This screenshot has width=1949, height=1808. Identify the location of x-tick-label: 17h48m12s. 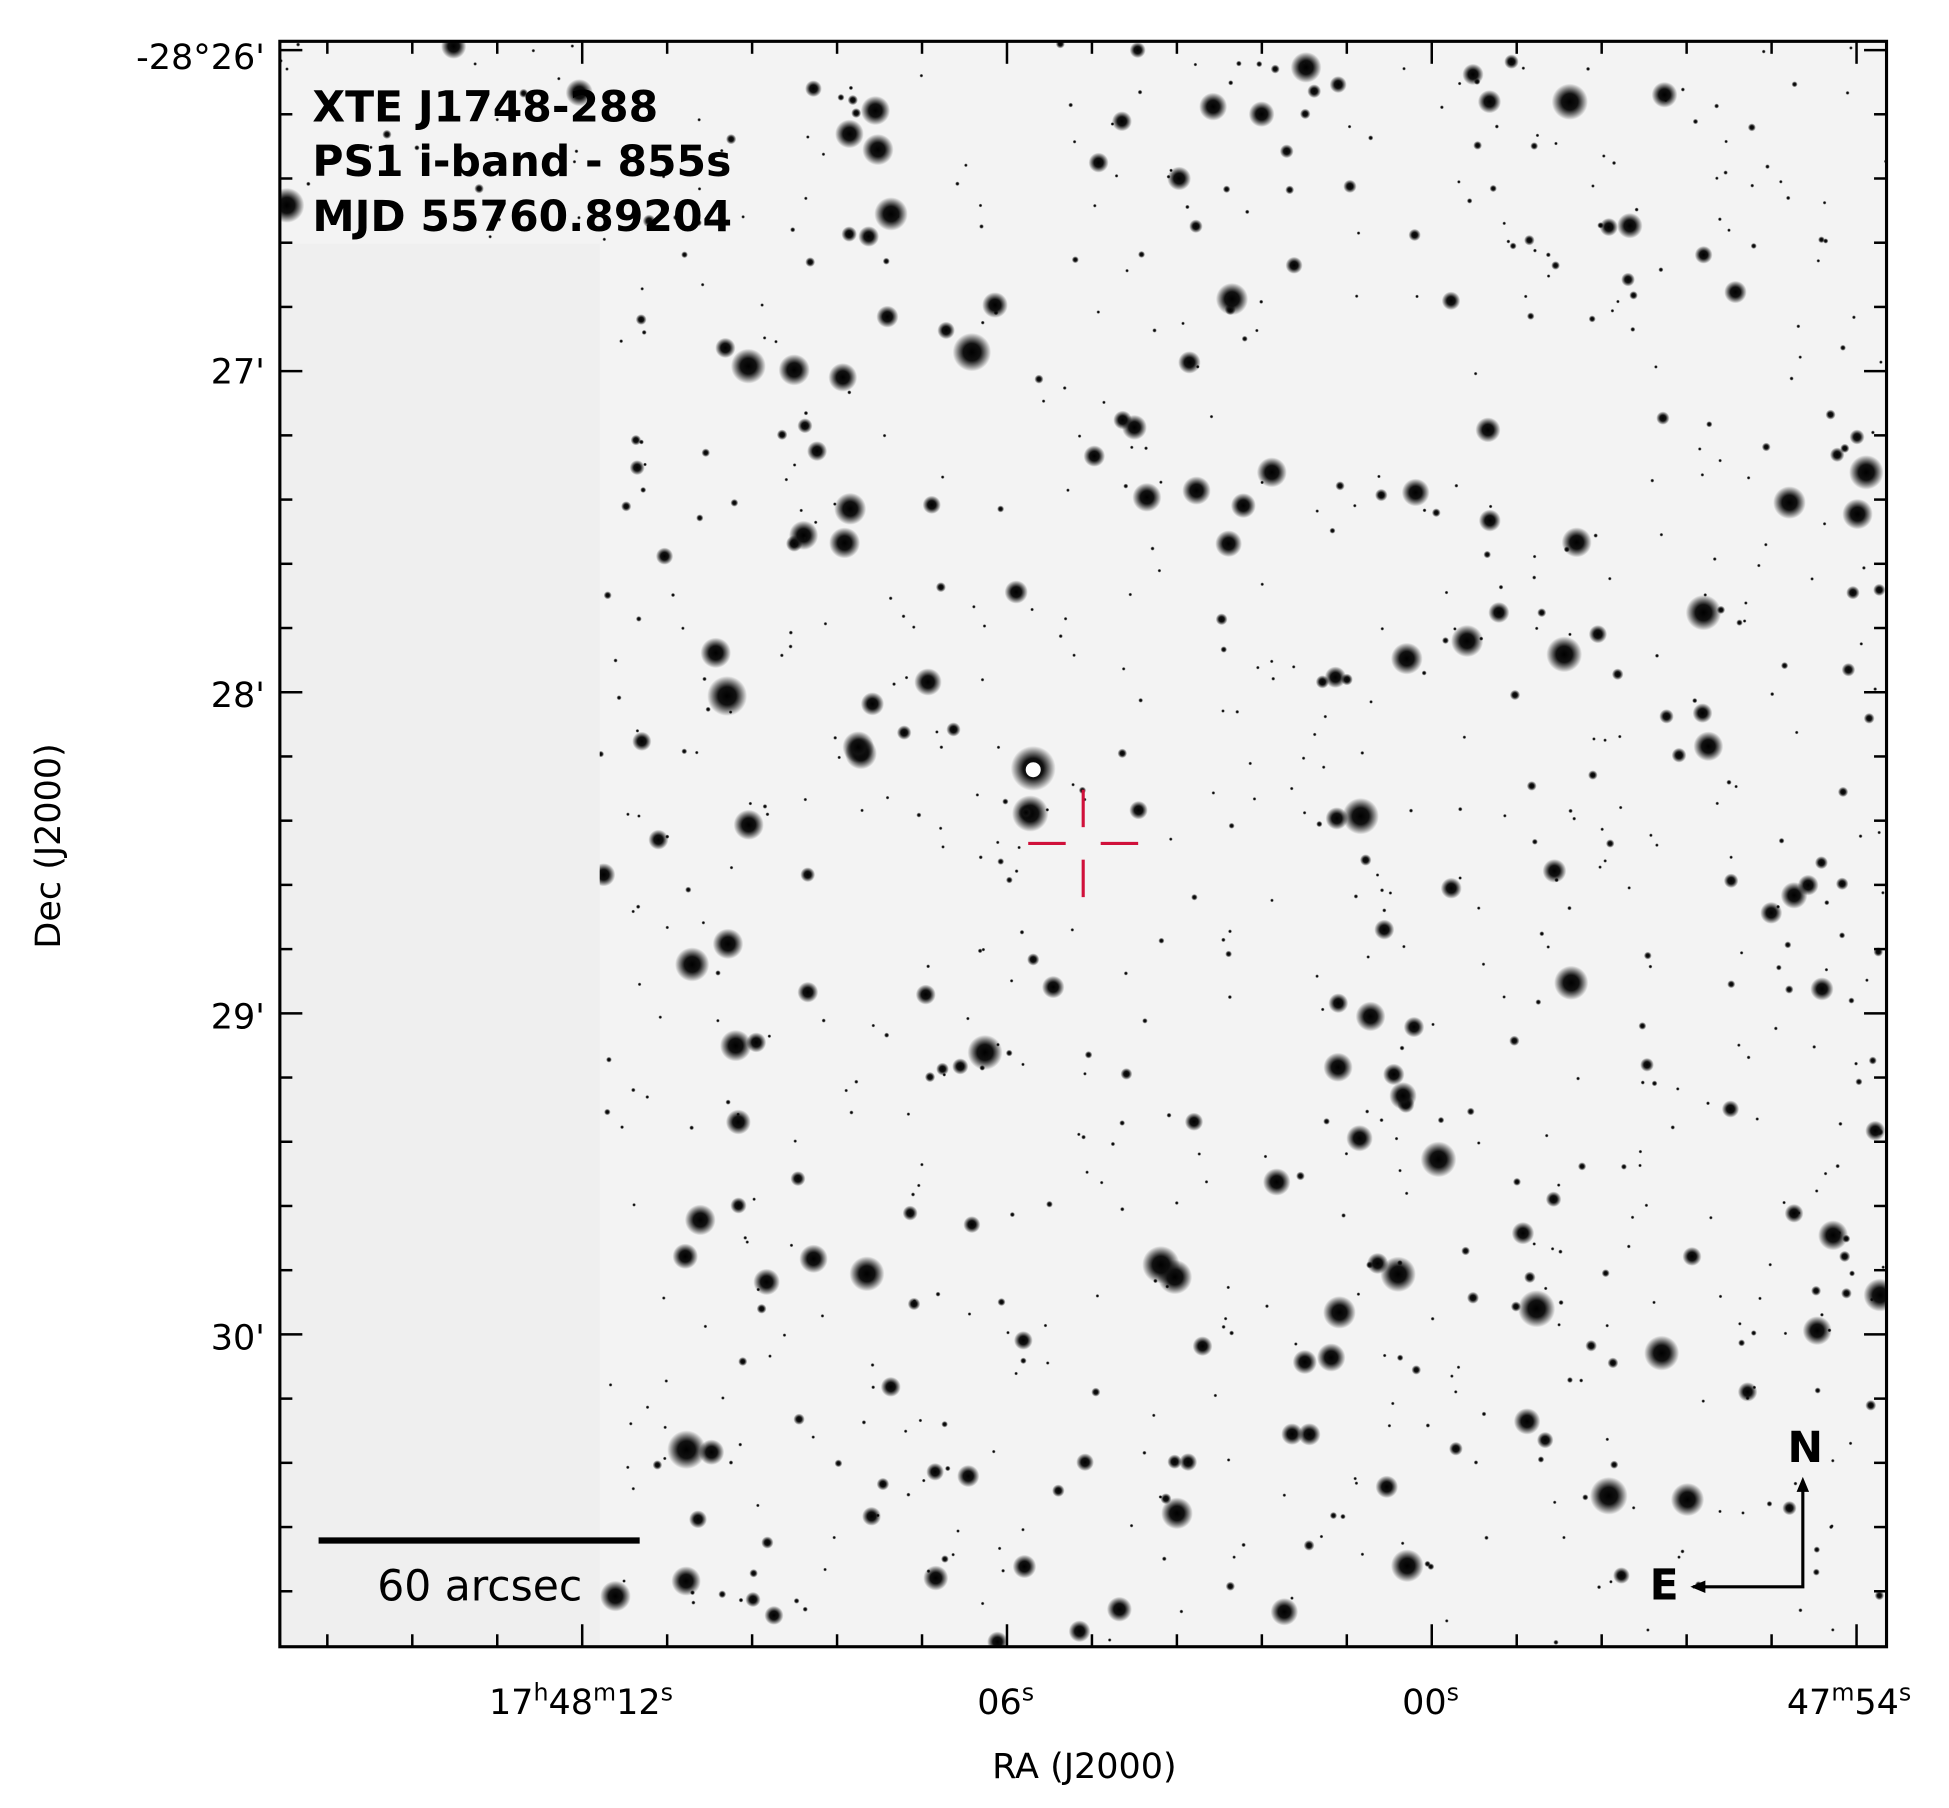
(581, 1700).